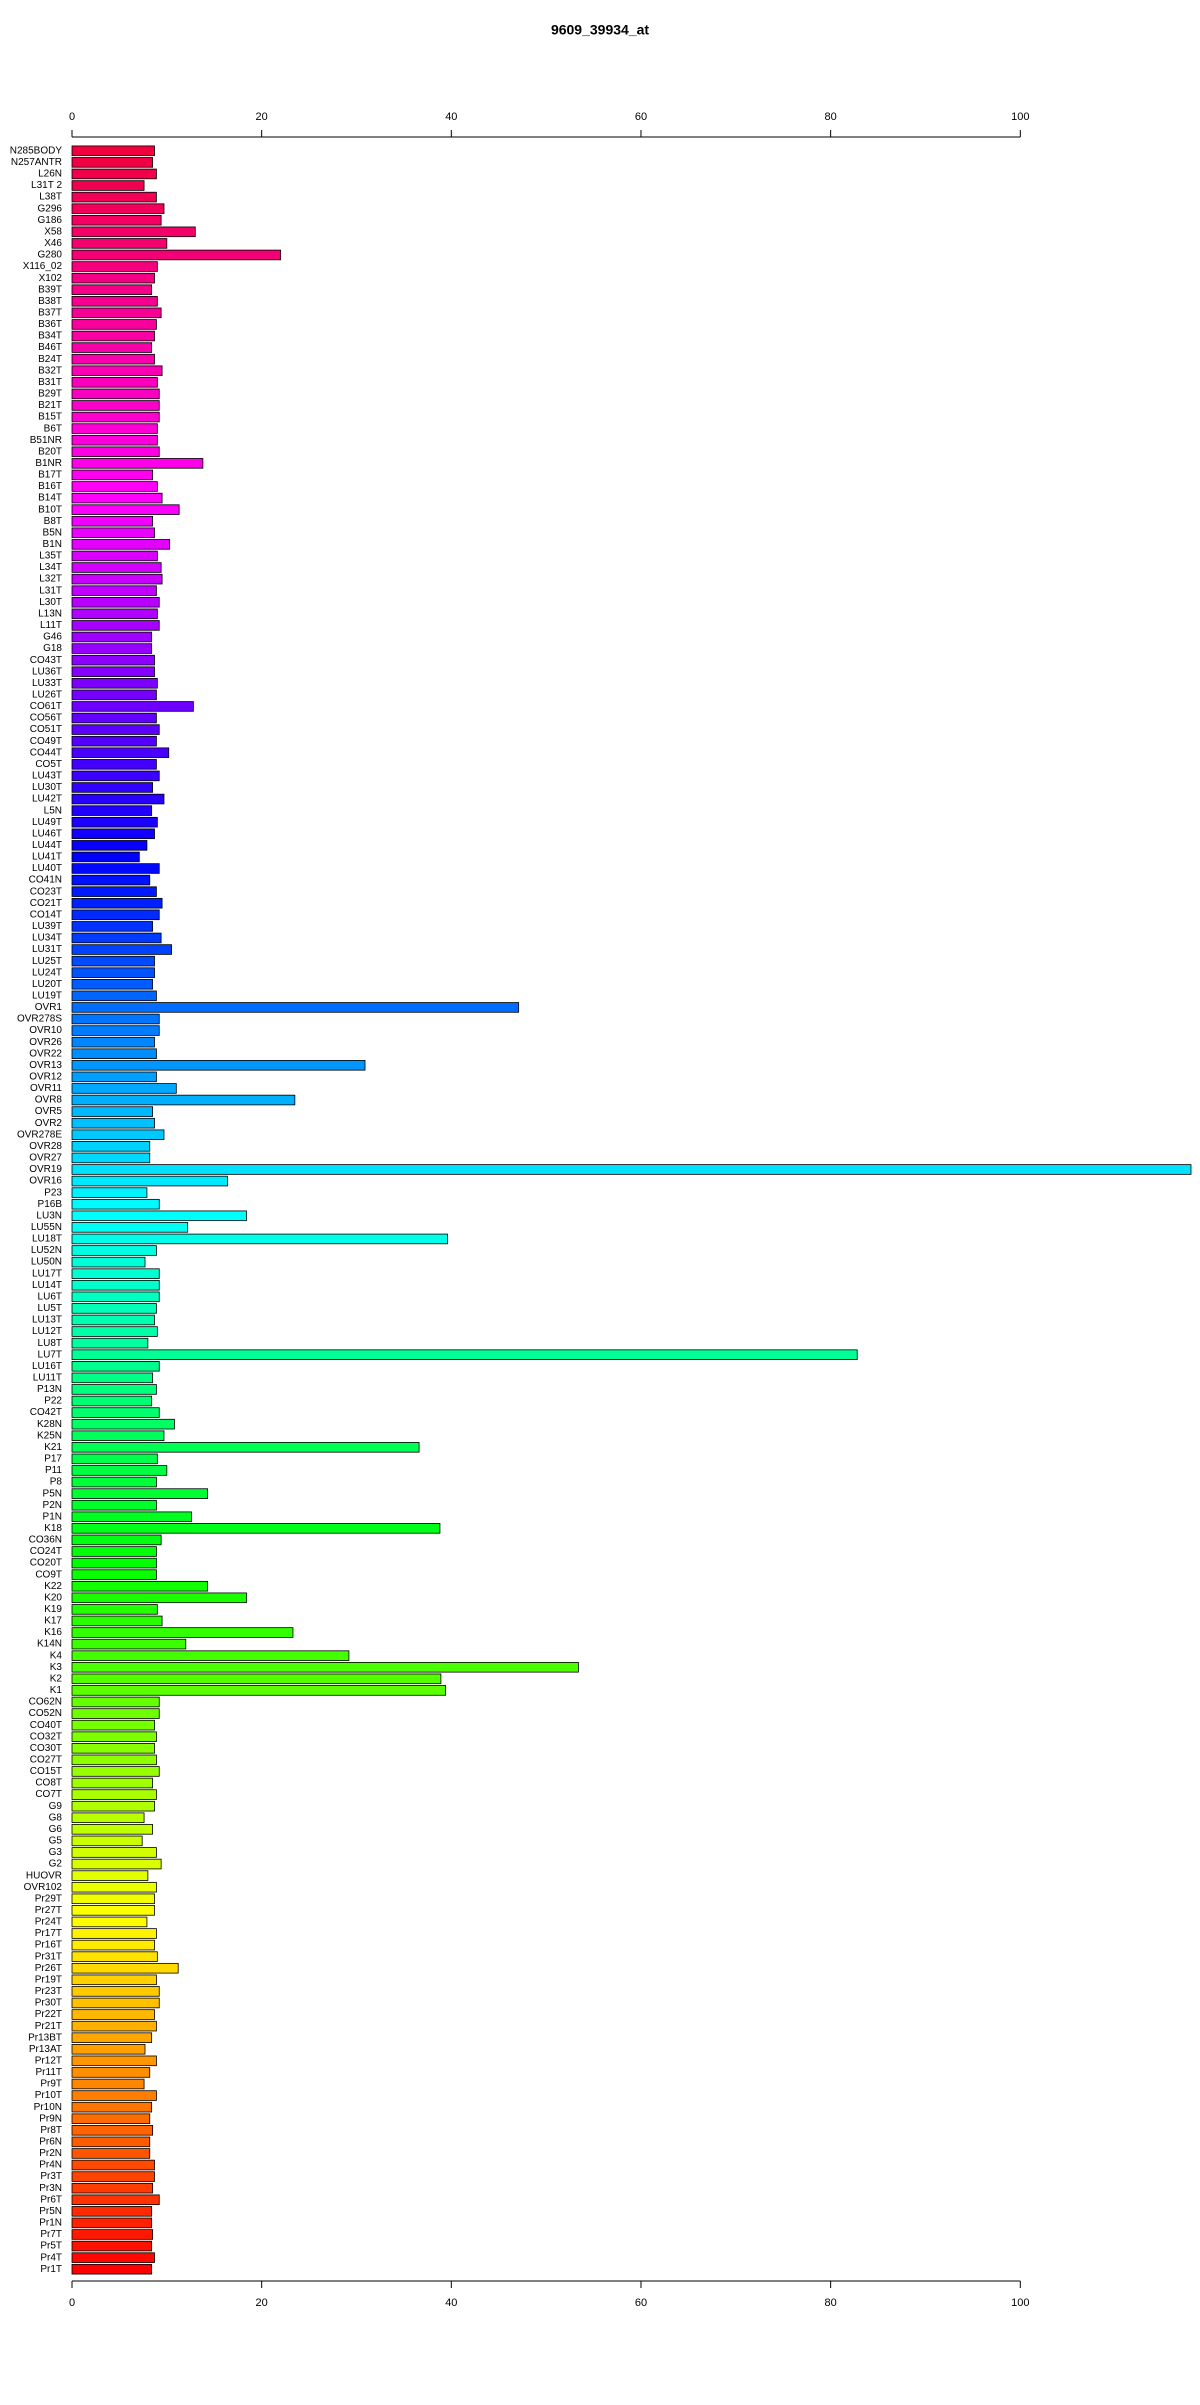 The image size is (1200, 2405). What do you see at coordinates (51, 2084) in the screenshot?
I see `y-tick-label: Pr9T` at bounding box center [51, 2084].